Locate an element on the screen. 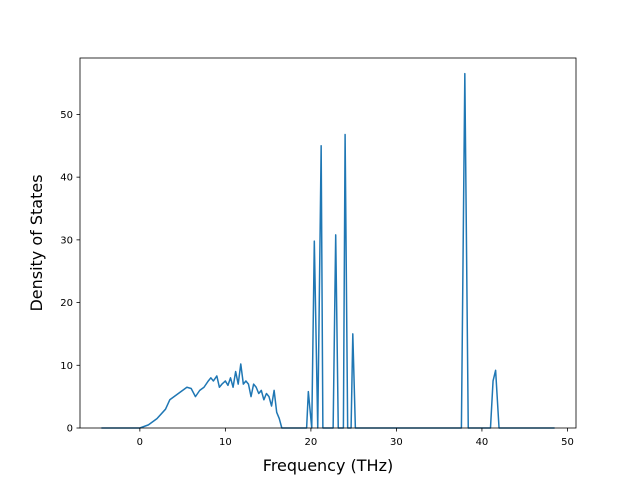  x-tick-label: 20 is located at coordinates (311, 442).